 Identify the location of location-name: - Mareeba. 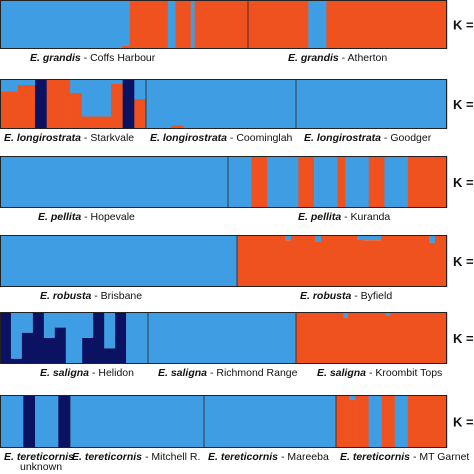
(303, 457).